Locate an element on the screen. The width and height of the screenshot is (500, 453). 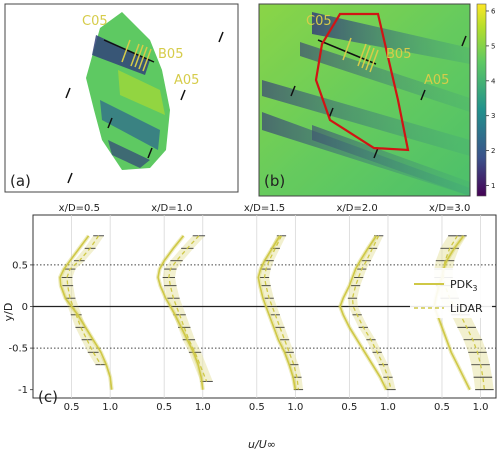
panel-b-label-c05: C05 is located at coordinates (319, 21).